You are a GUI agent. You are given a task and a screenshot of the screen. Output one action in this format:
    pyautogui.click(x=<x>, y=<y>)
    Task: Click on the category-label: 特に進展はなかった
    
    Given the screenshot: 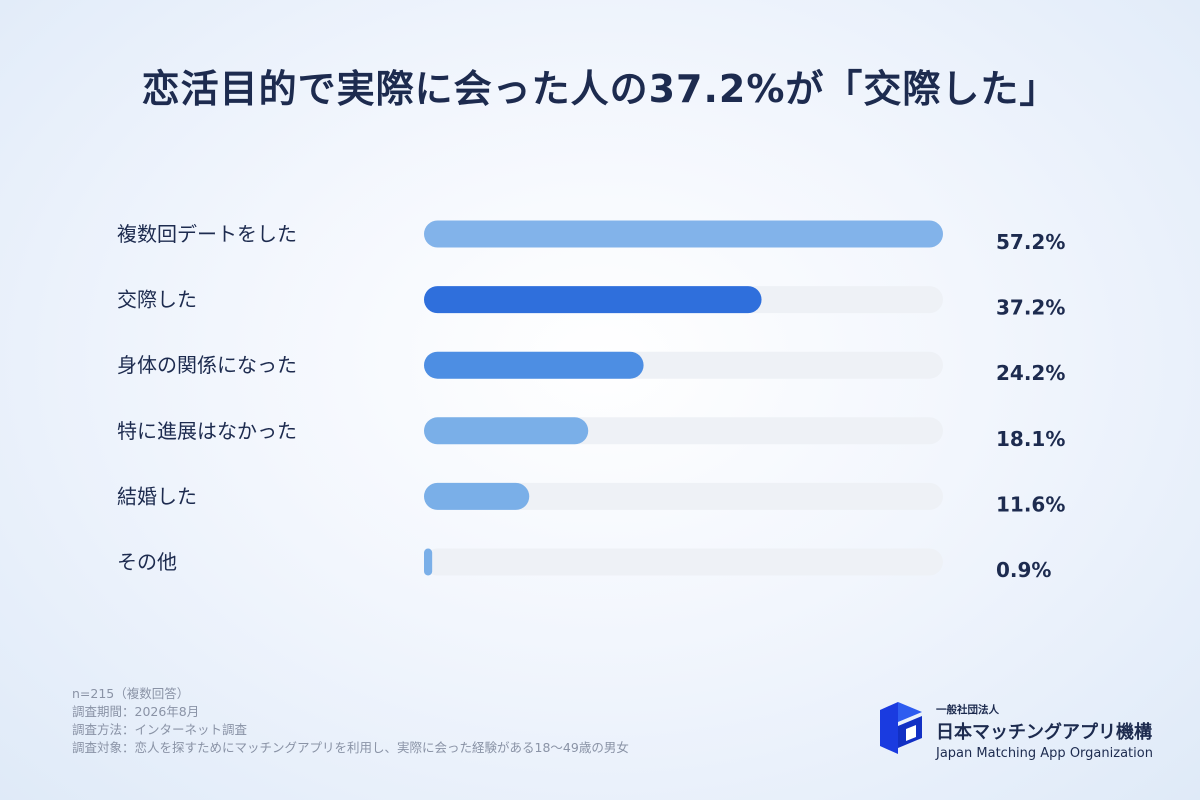 What is the action you would take?
    pyautogui.click(x=207, y=431)
    